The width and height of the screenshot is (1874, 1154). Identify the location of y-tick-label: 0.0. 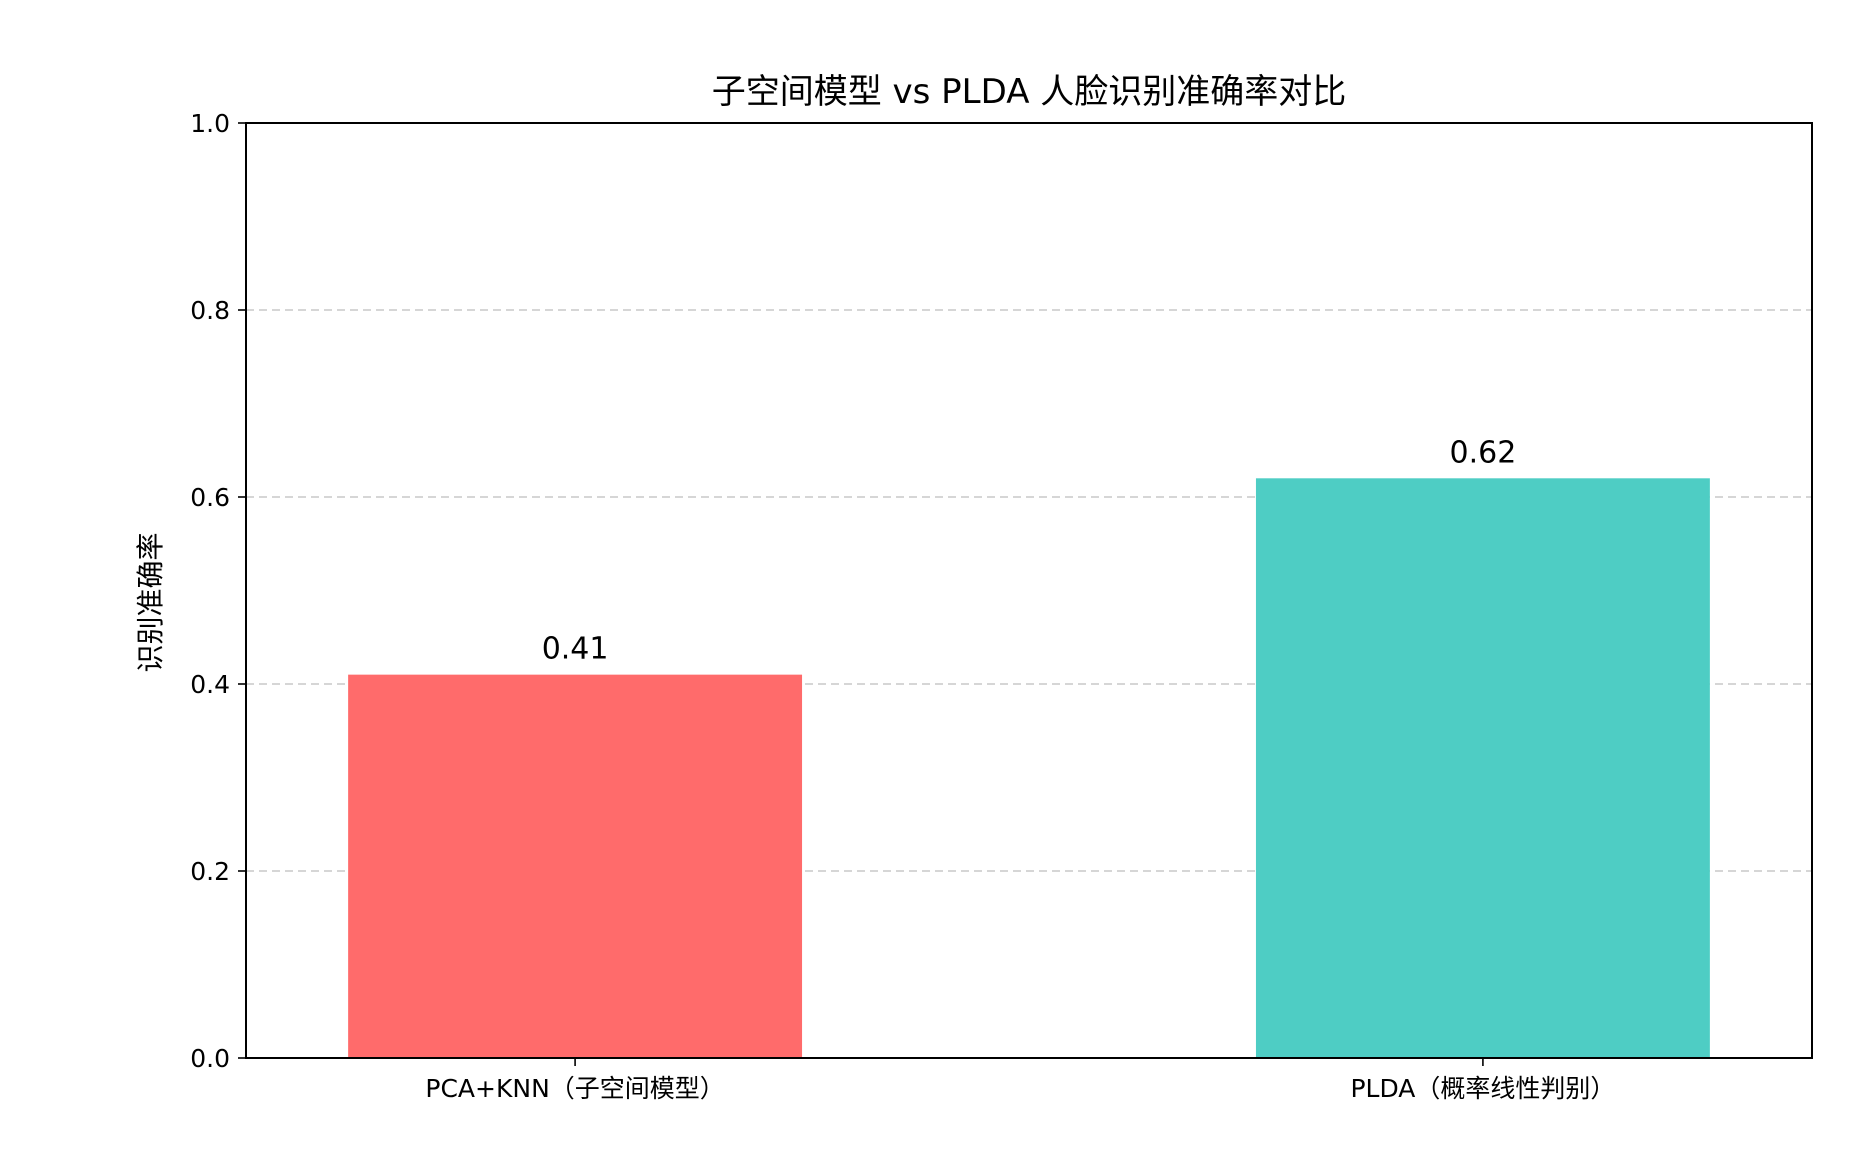
(210, 1058).